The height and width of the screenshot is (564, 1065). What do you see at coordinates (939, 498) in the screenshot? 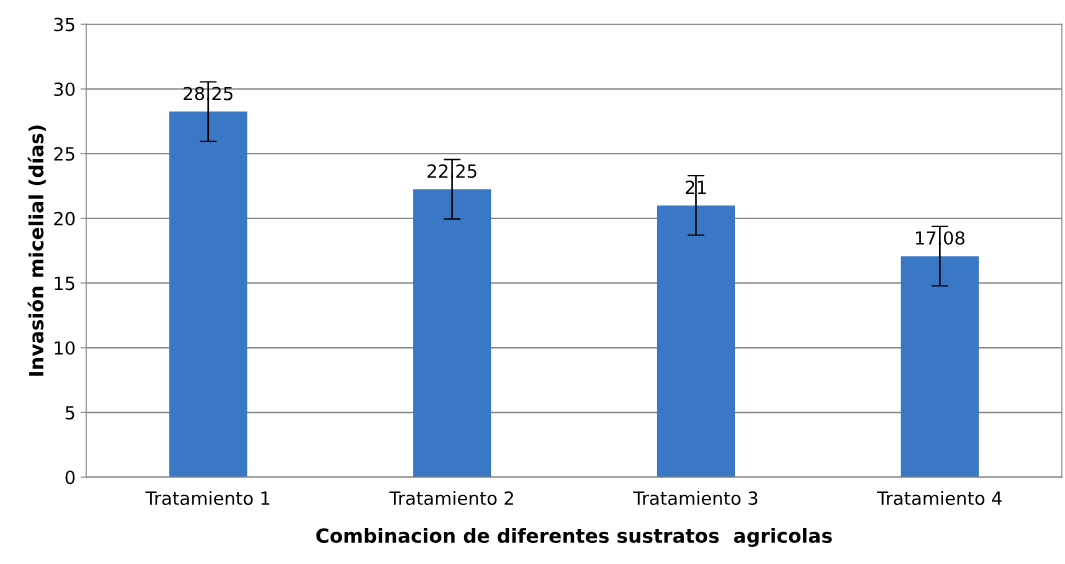
I see `x-tick-label: Tratamiento 4` at bounding box center [939, 498].